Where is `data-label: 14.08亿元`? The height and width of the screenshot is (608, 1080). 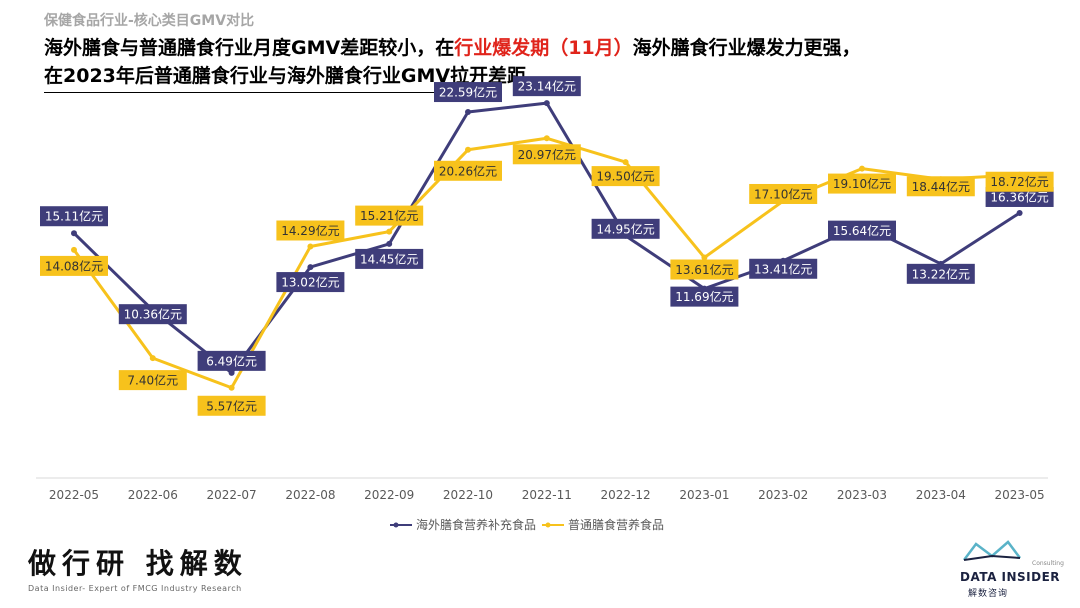
data-label: 14.08亿元 is located at coordinates (74, 265).